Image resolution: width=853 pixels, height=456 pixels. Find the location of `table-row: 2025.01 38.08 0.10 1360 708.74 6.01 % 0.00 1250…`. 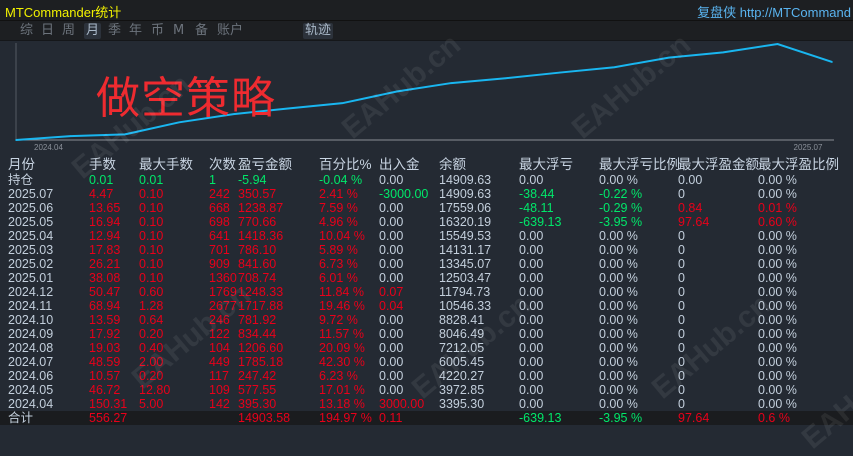

table-row: 2025.01 38.08 0.10 1360 708.74 6.01 % 0.00 1250… is located at coordinates (426, 278).